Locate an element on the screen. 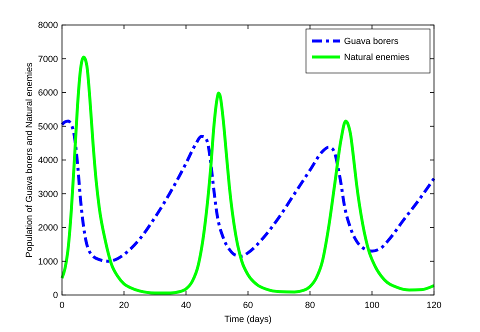  y-tick-label: 8000 is located at coordinates (48, 25).